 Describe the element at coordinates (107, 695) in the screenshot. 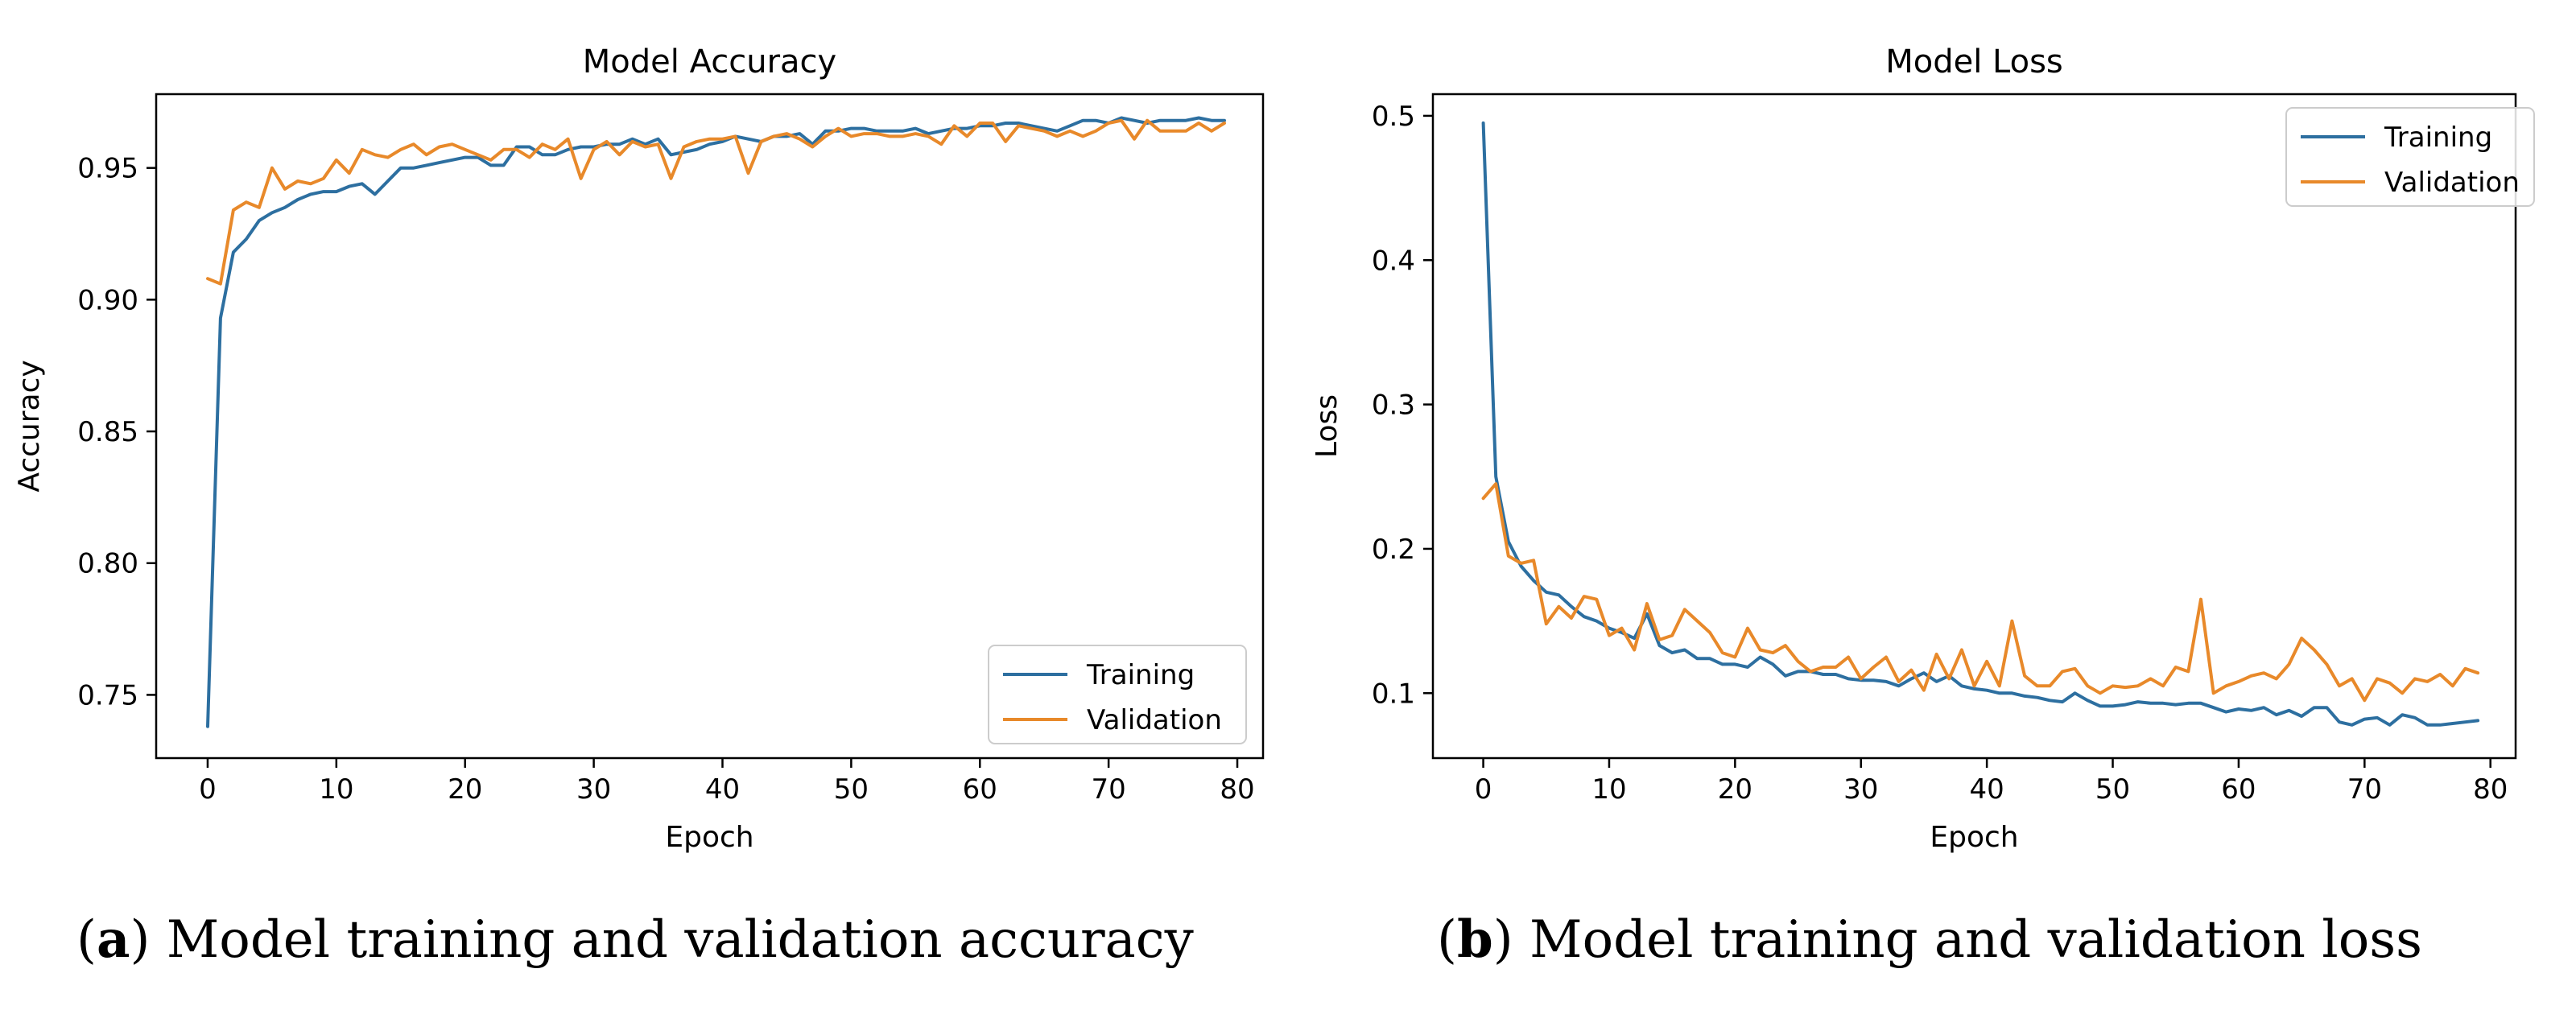

I see `y-tick-label: 0.75` at that location.